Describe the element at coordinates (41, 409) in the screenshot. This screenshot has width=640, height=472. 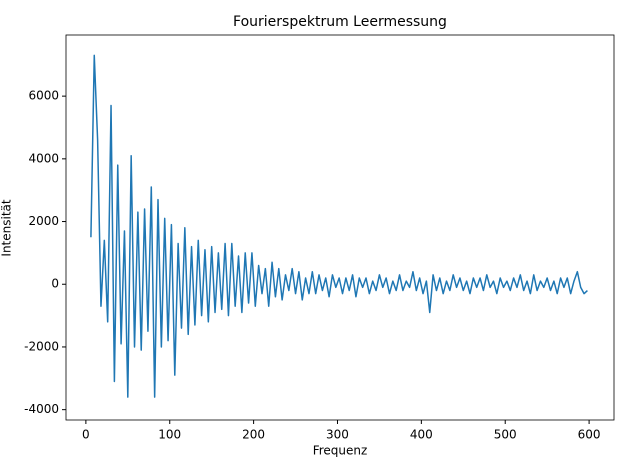
I see `y-tick-label: -4000` at that location.